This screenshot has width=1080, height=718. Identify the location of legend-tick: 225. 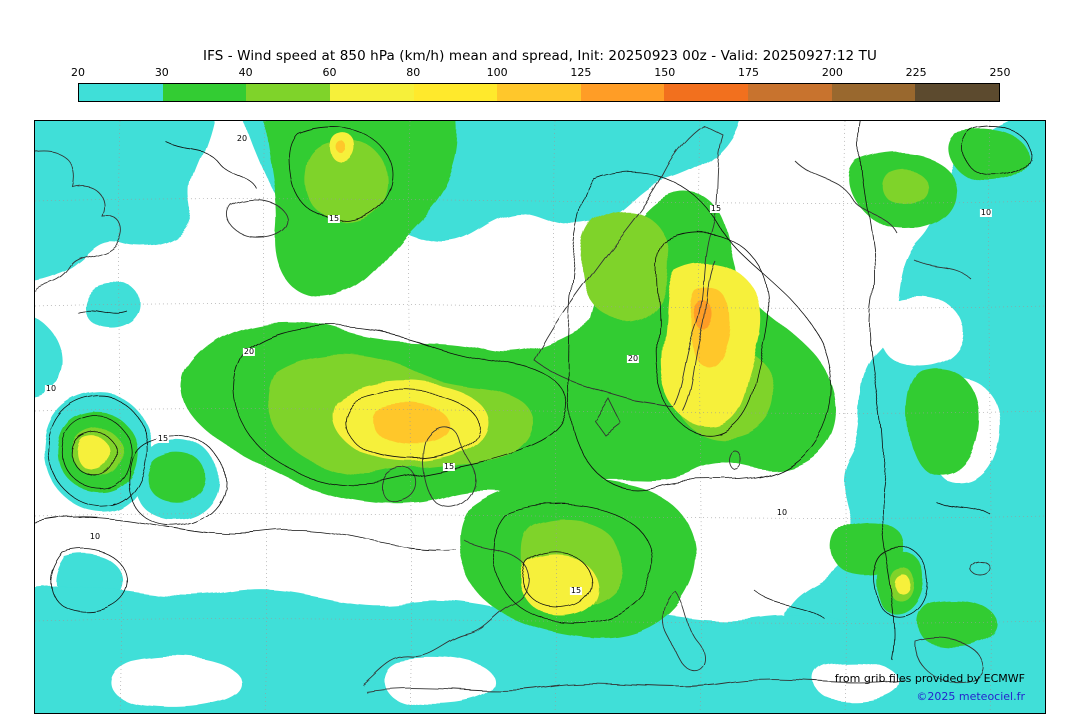
(916, 72).